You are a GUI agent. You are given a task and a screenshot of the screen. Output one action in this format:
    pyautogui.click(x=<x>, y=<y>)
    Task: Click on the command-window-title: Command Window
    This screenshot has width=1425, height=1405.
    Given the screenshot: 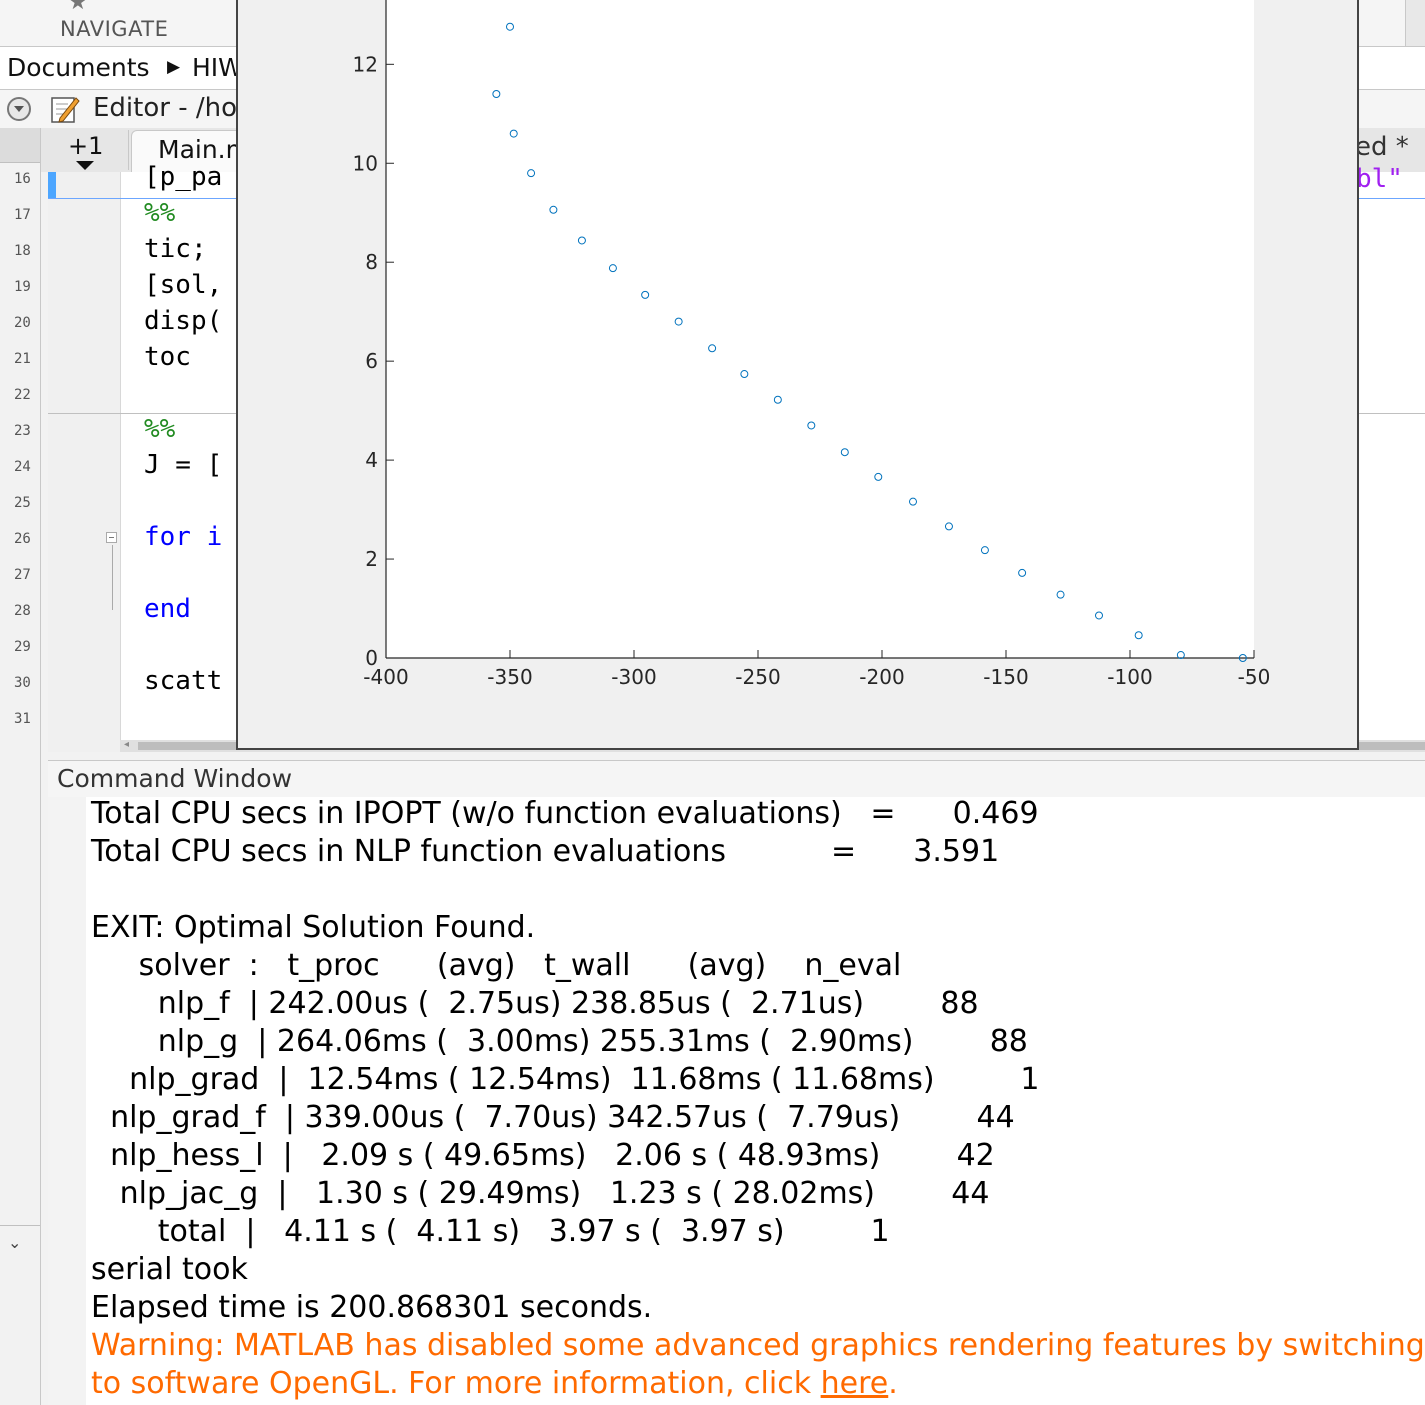 What is the action you would take?
    pyautogui.click(x=175, y=778)
    